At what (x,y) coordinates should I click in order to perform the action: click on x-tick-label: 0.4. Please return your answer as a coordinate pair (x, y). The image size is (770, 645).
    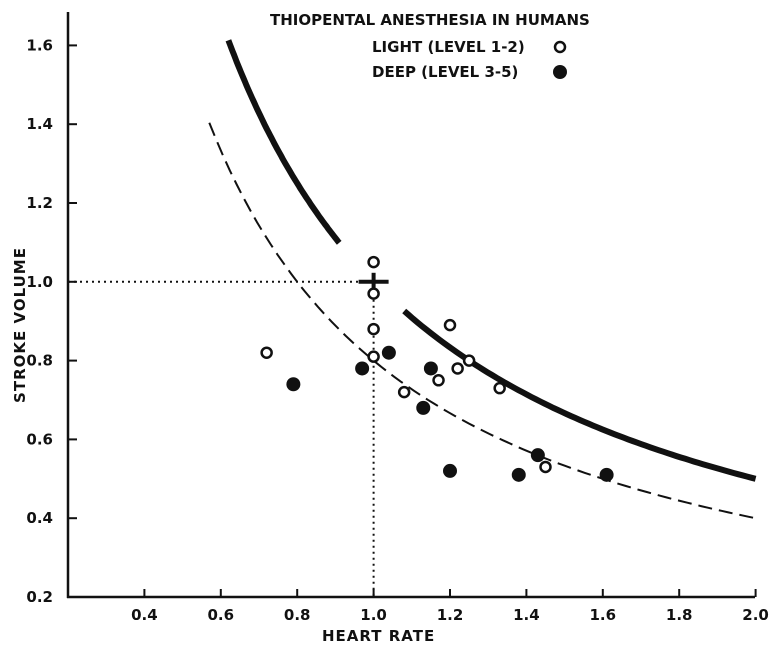
    Looking at the image, I should click on (144, 615).